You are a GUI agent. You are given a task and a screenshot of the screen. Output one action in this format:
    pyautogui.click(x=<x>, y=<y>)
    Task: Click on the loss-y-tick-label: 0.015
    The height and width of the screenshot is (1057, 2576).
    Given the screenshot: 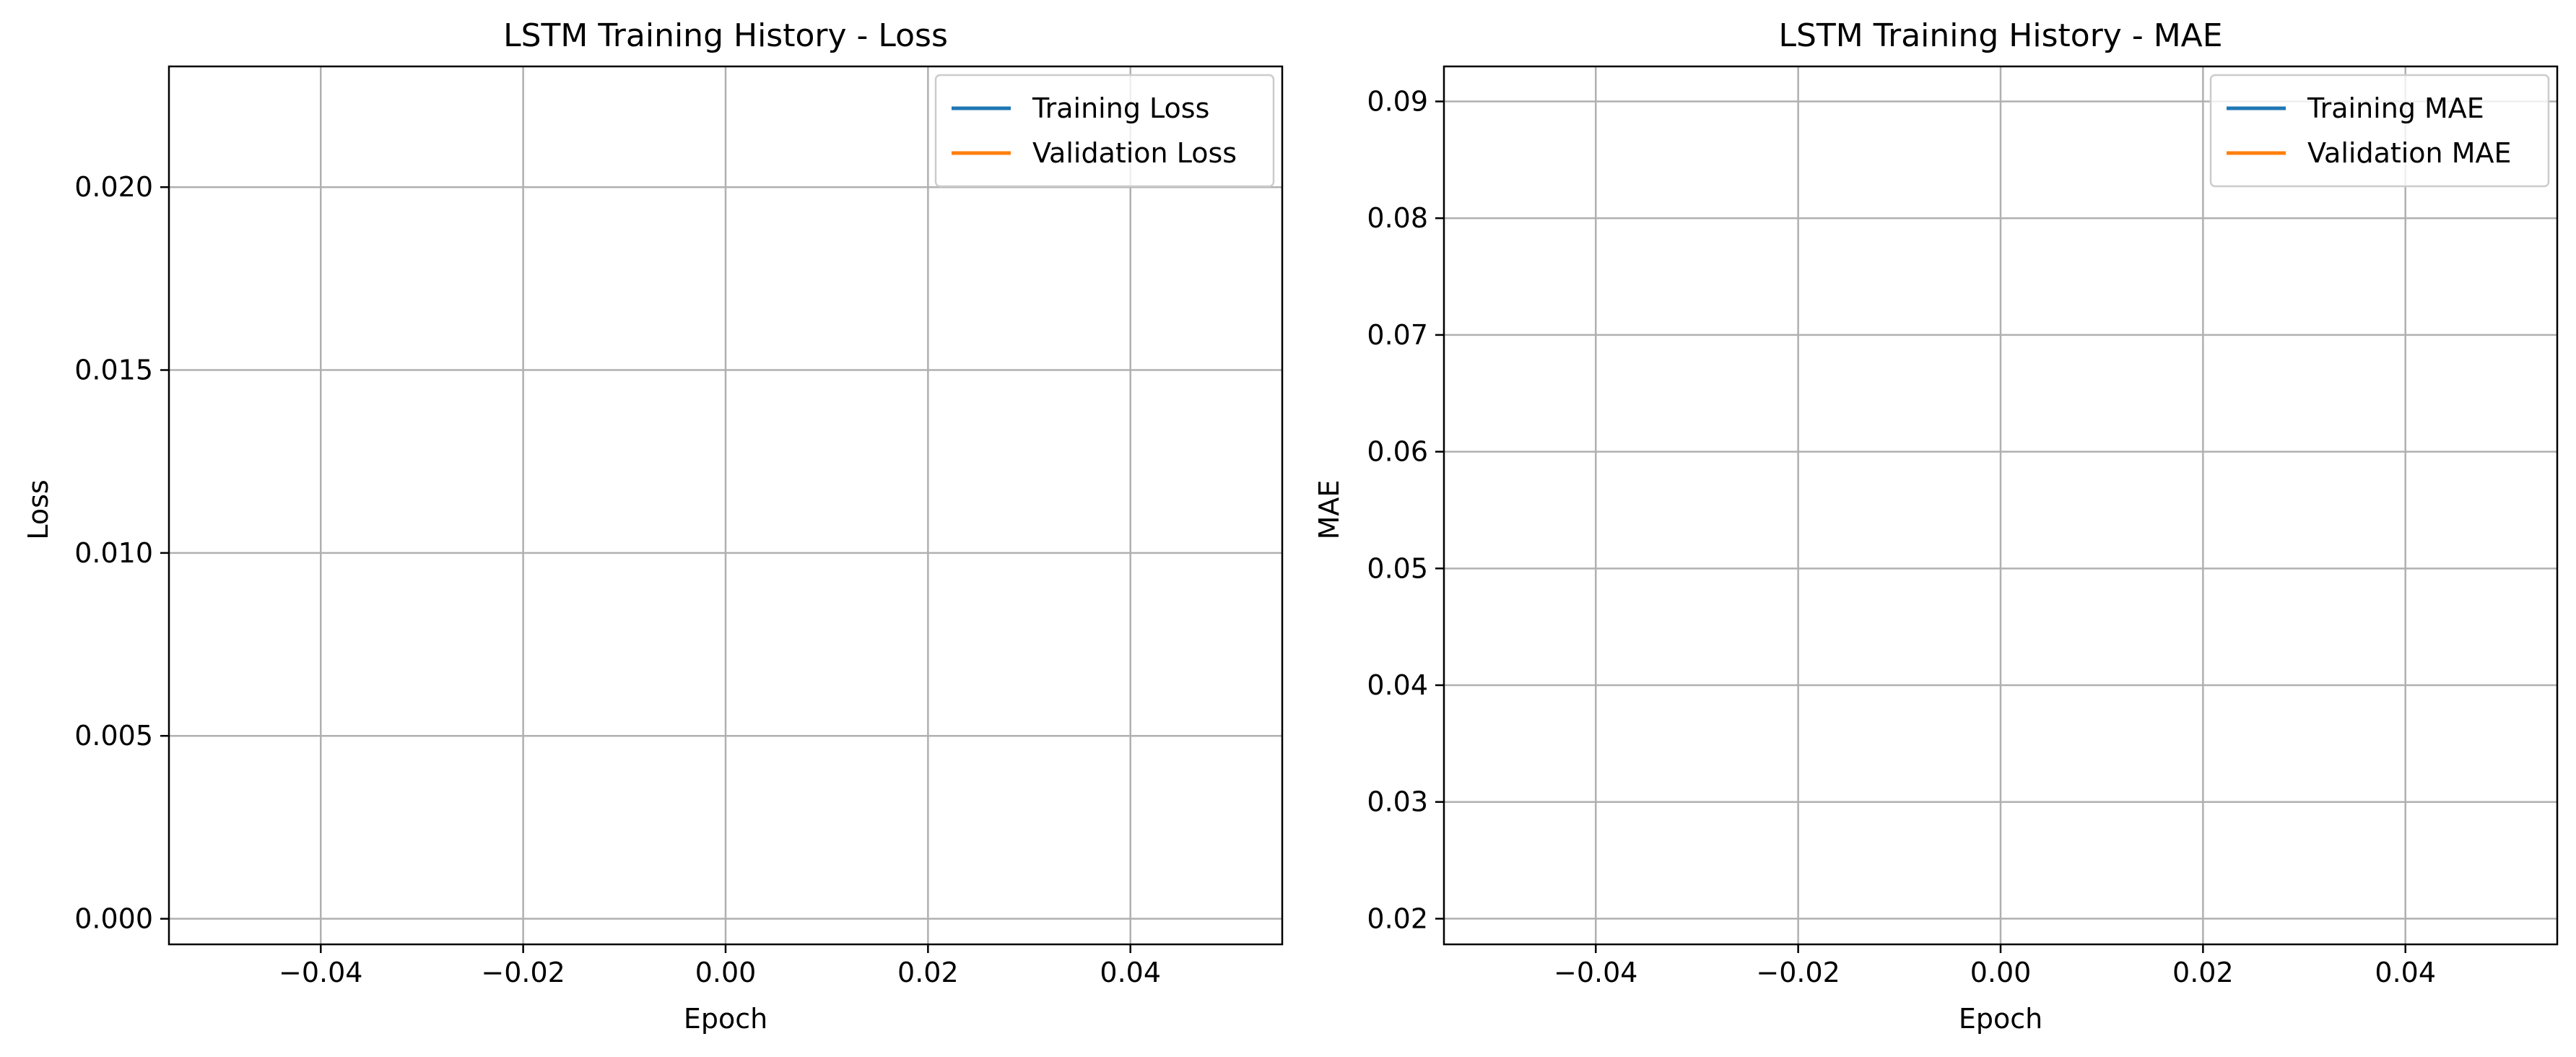 What is the action you would take?
    pyautogui.click(x=114, y=370)
    